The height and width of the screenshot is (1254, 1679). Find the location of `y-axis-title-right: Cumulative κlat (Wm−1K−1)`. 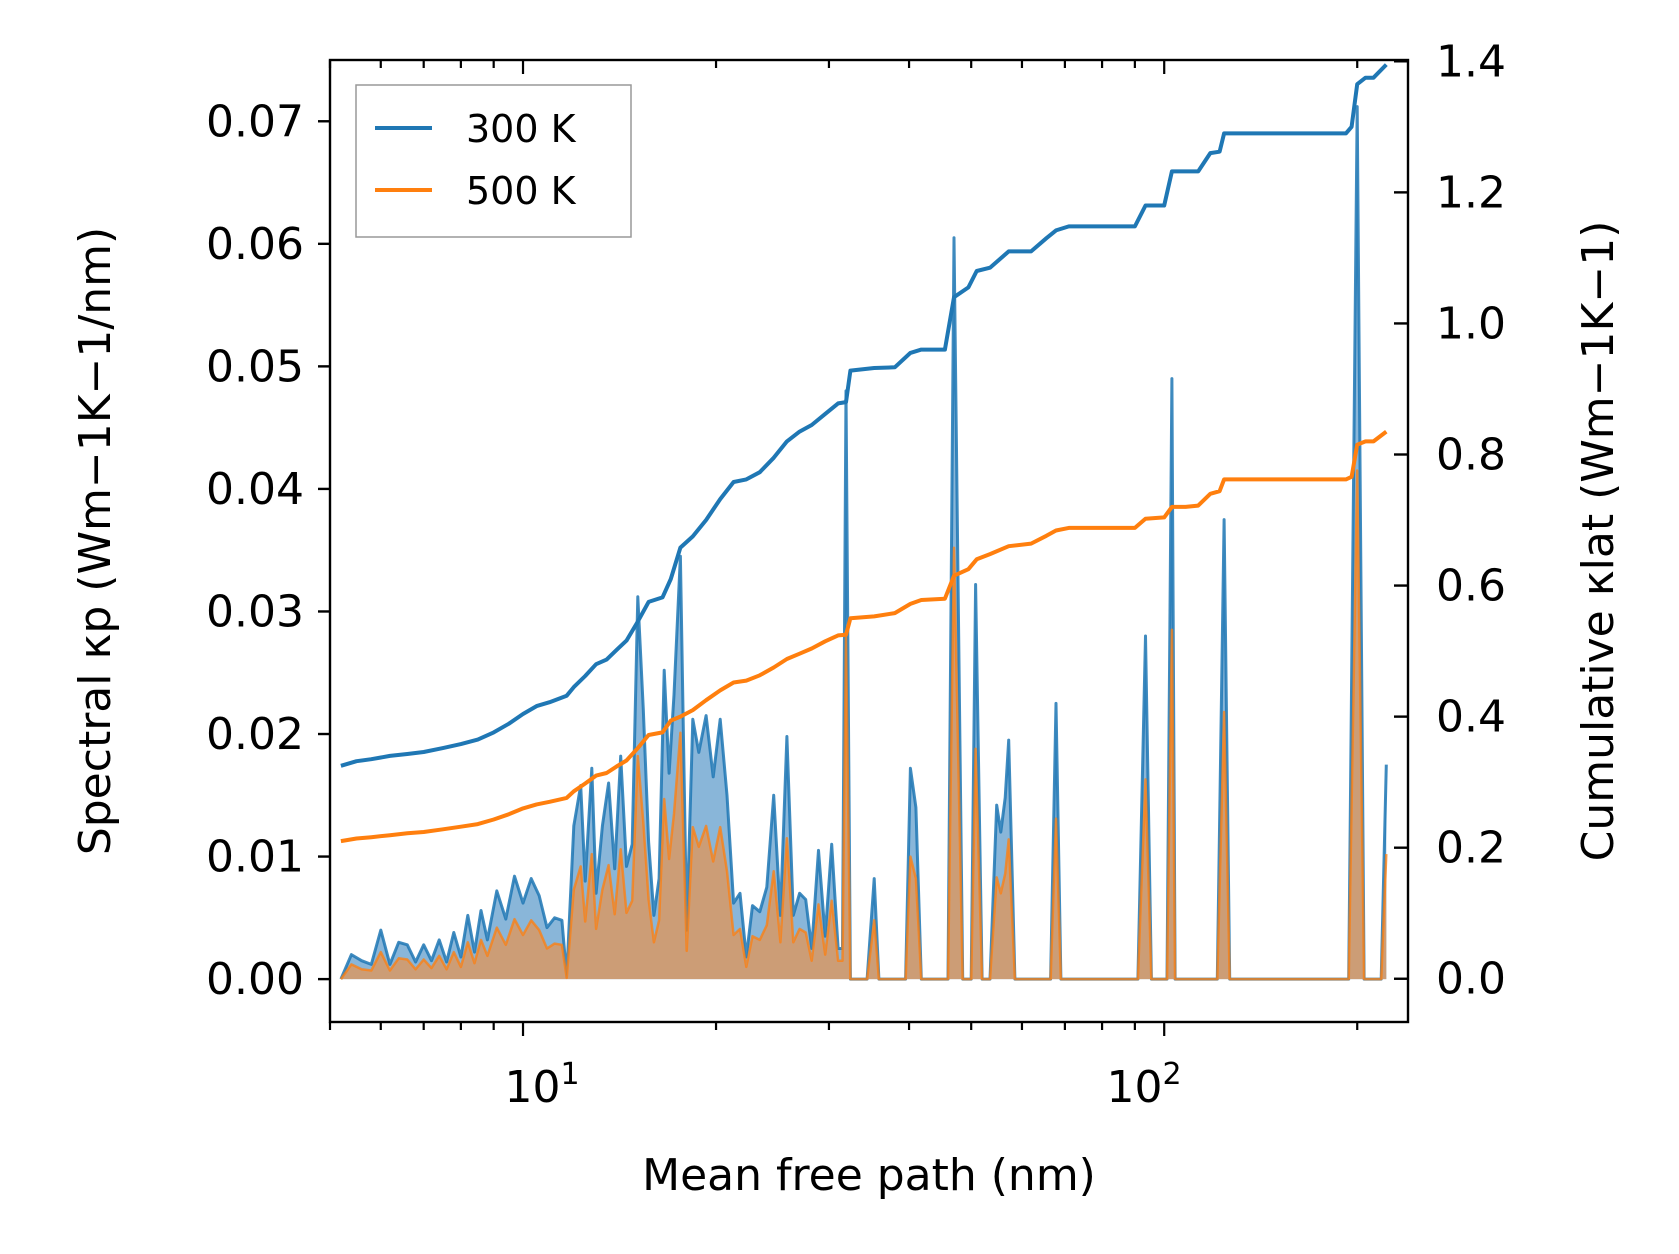

y-axis-title-right: Cumulative κlat (Wm−1K−1) is located at coordinates (1598, 541).